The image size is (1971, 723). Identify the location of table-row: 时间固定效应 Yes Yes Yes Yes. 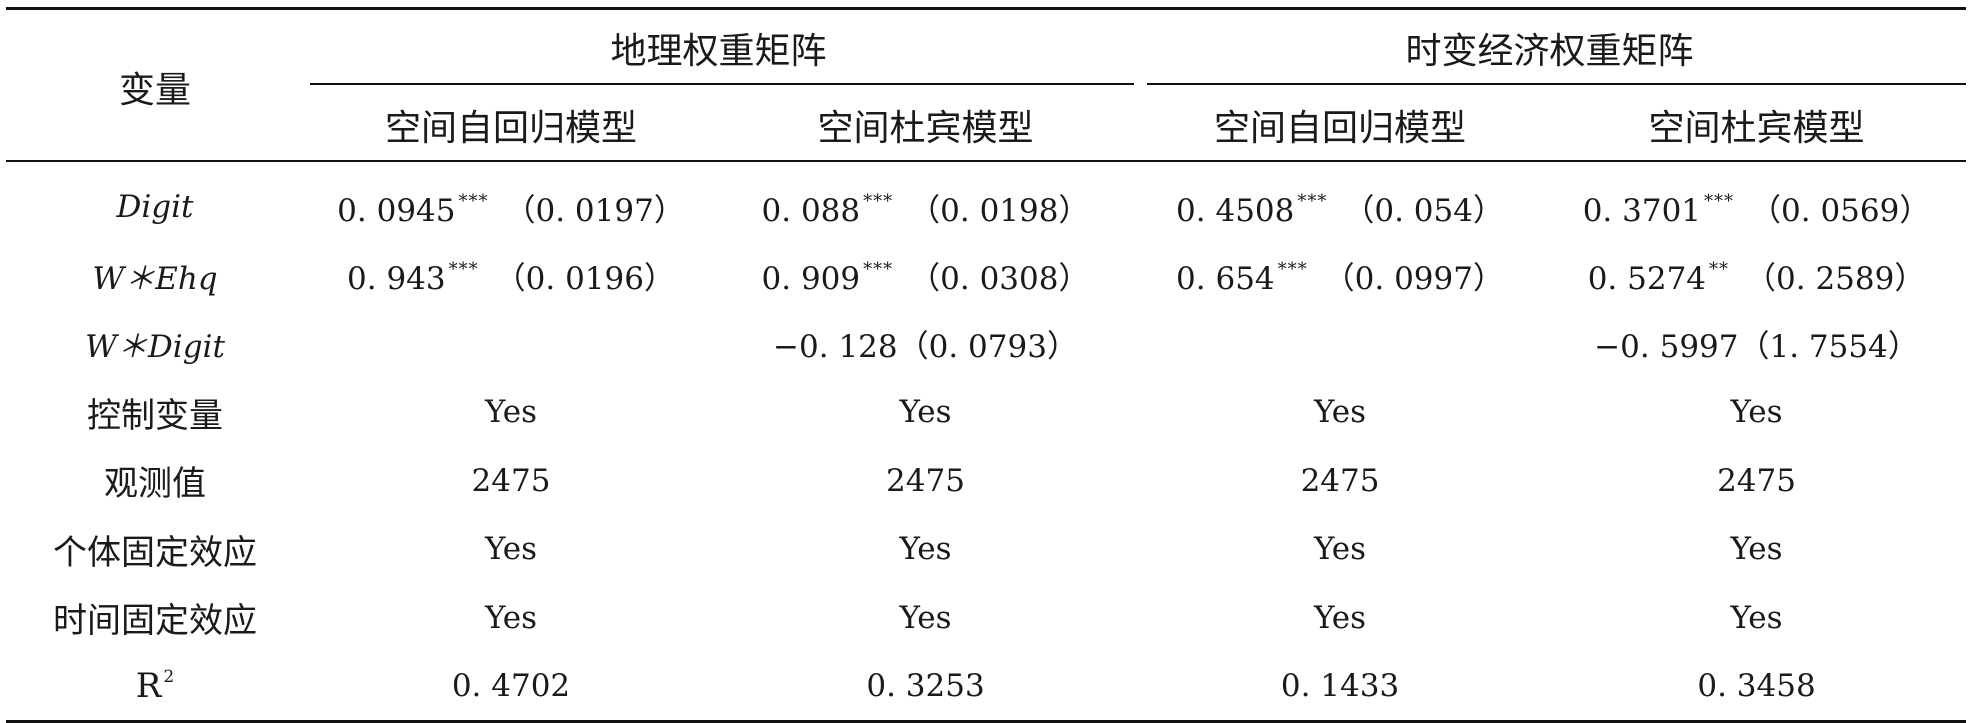
(986, 617).